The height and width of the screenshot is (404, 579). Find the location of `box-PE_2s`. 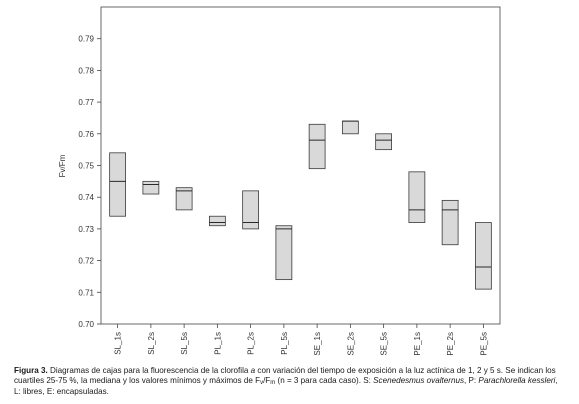

box-PE_2s is located at coordinates (450, 222).